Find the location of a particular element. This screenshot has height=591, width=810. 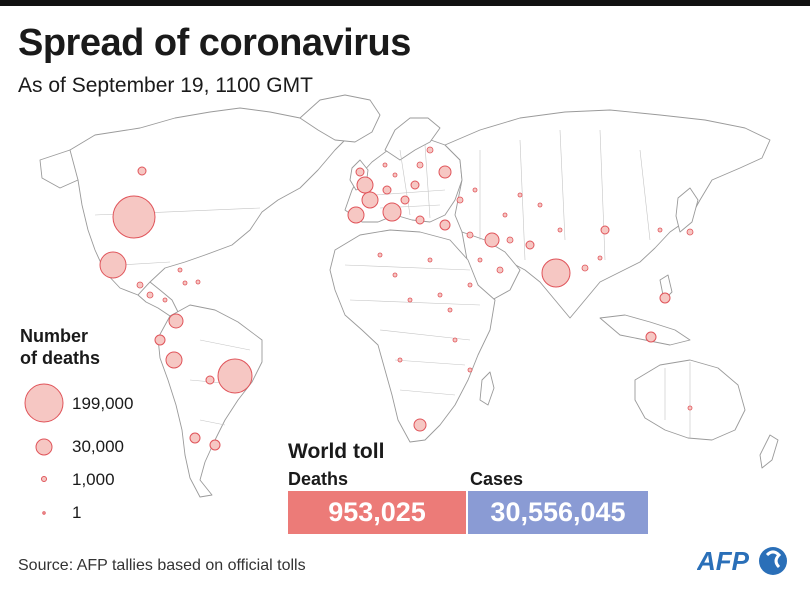

legend-title-line1: Number is located at coordinates (54, 336).